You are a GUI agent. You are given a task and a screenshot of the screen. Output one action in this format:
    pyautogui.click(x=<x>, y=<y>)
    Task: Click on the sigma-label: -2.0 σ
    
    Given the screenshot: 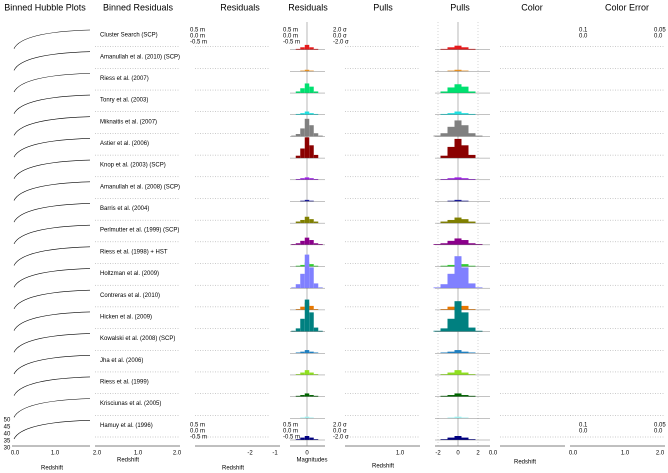 What is the action you would take?
    pyautogui.click(x=341, y=438)
    